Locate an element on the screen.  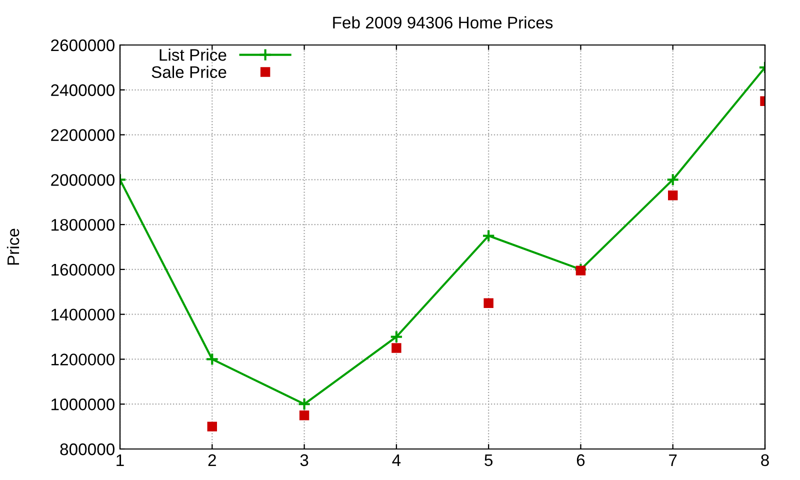
x-tick-label: 1 is located at coordinates (120, 460).